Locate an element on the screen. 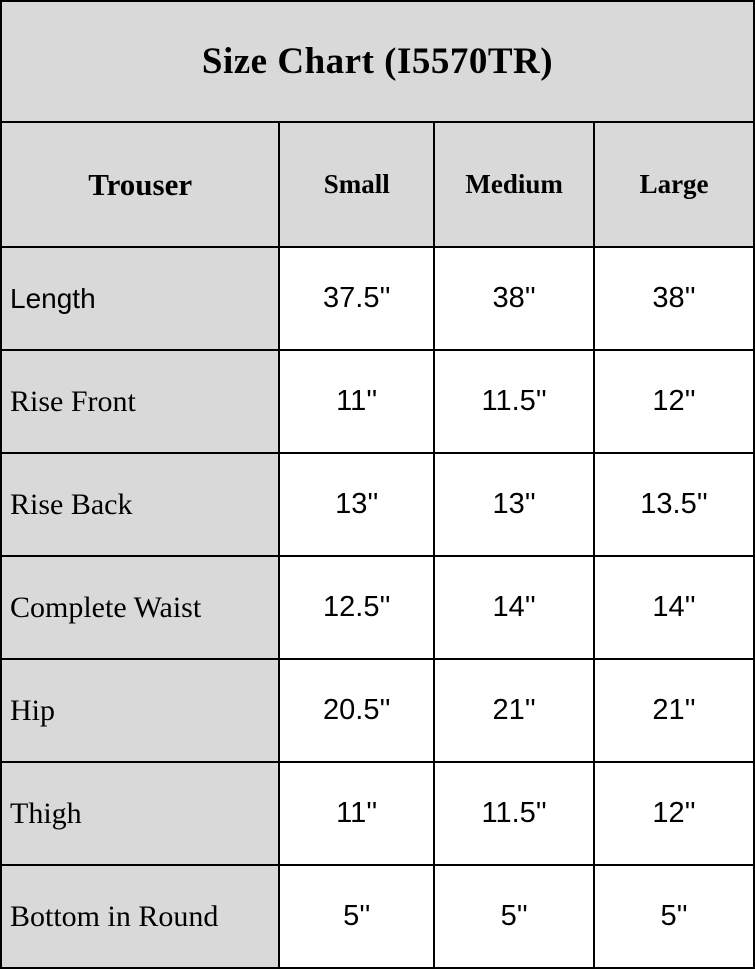 This screenshot has height=969, width=755. value-rise-back-medium: 13'' is located at coordinates (514, 504).